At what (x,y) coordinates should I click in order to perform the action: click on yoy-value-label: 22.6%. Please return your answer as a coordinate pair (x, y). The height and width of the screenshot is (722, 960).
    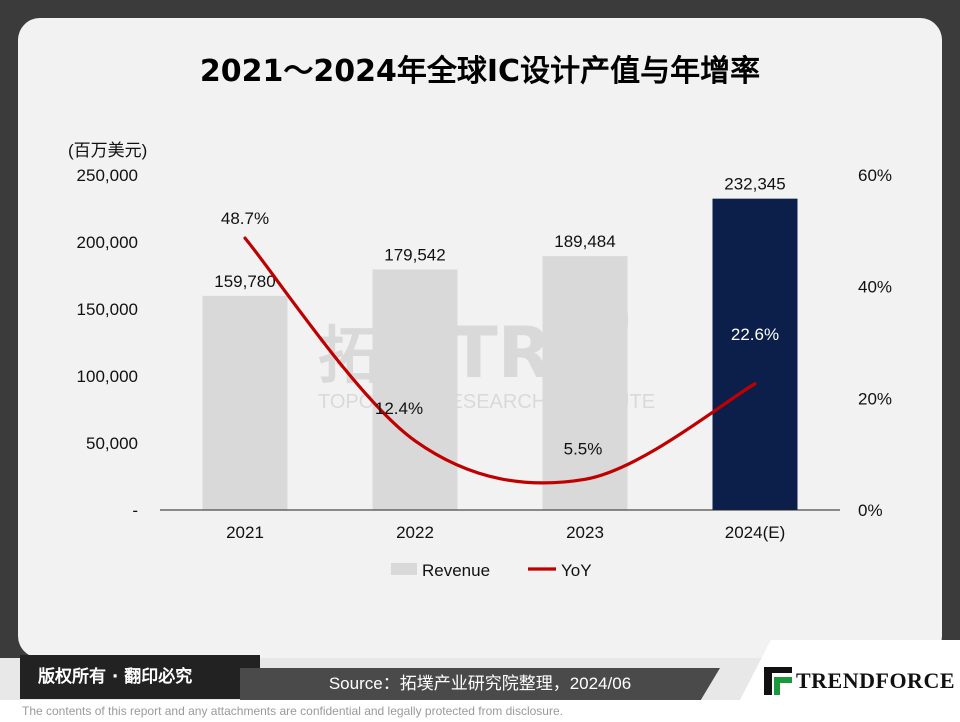
    Looking at the image, I should click on (755, 334).